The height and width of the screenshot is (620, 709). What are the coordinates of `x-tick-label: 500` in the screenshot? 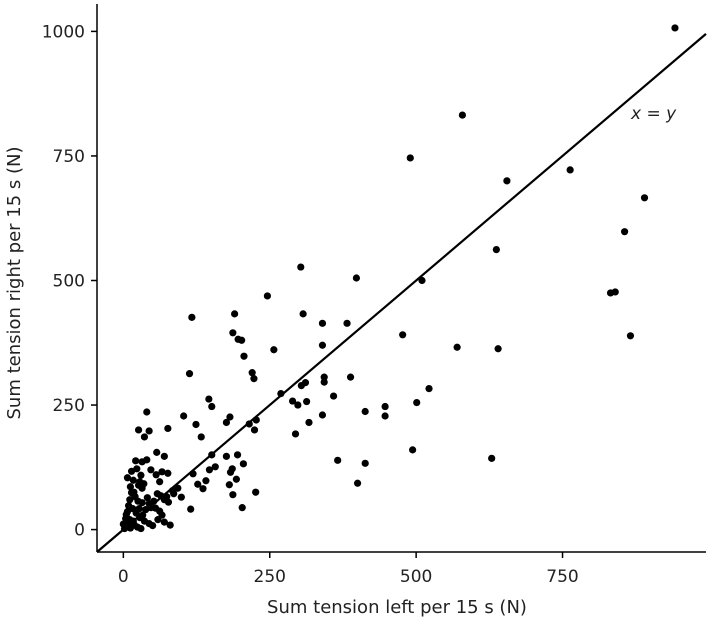 It's located at (416, 577).